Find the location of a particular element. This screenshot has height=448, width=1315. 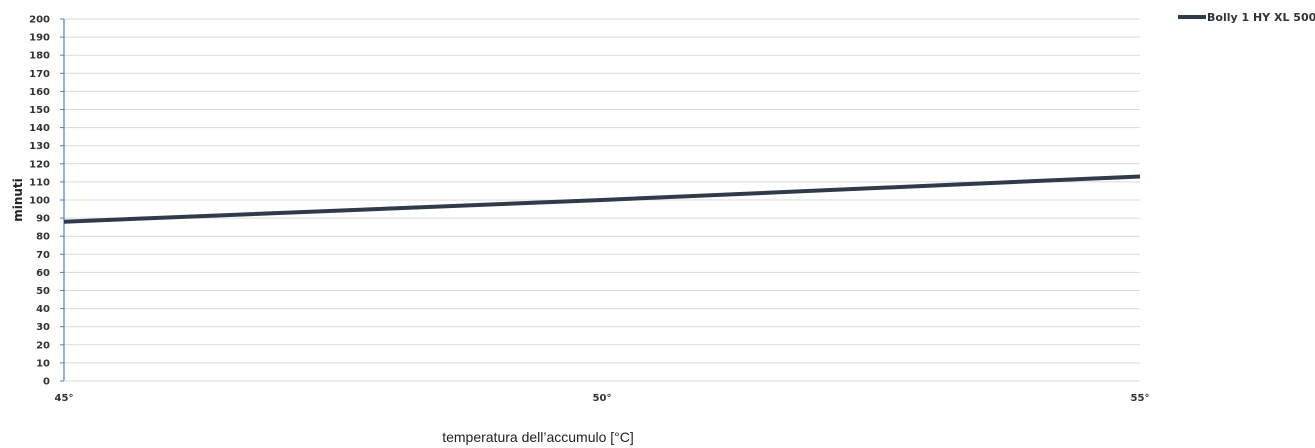

y-tick-label: 60 is located at coordinates (43, 273).